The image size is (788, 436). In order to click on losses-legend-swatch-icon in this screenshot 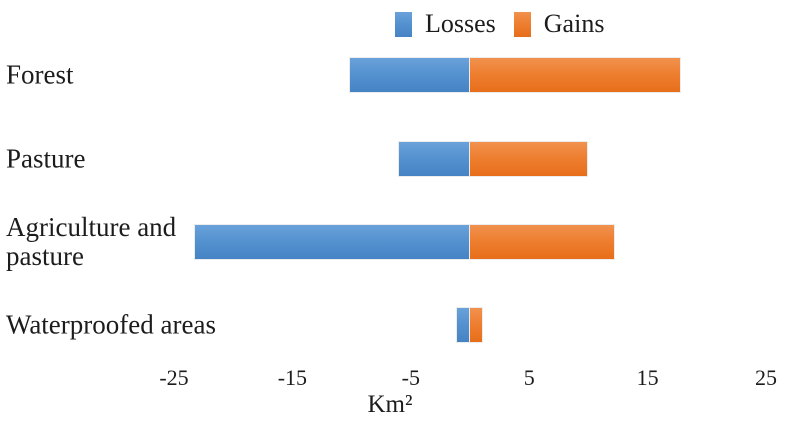, I will do `click(403, 24)`.